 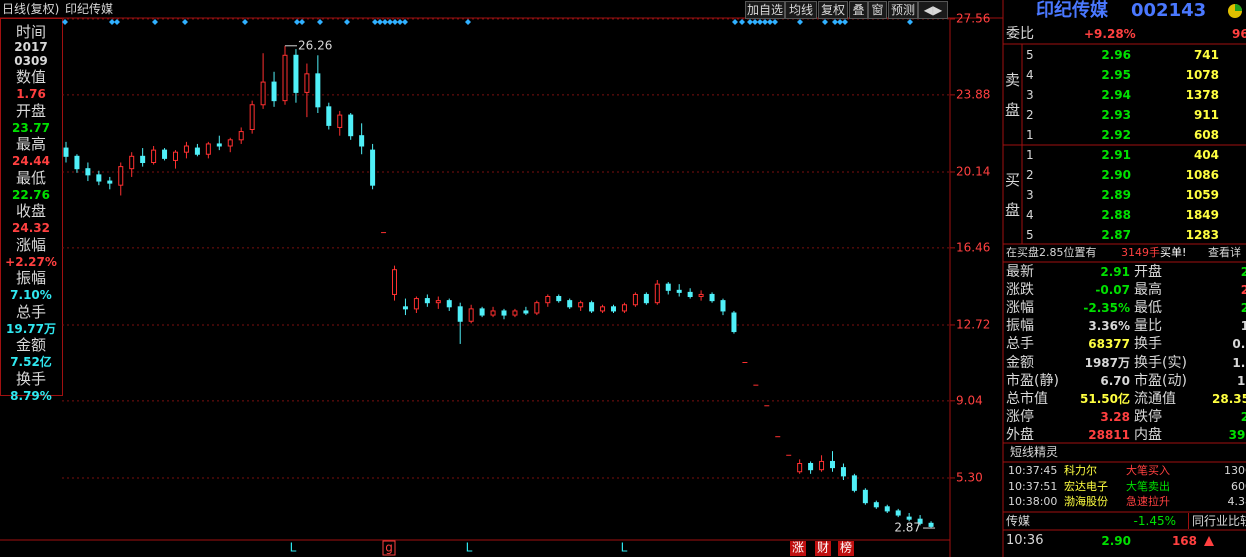 I want to click on event-marker: 财, so click(x=823, y=548).